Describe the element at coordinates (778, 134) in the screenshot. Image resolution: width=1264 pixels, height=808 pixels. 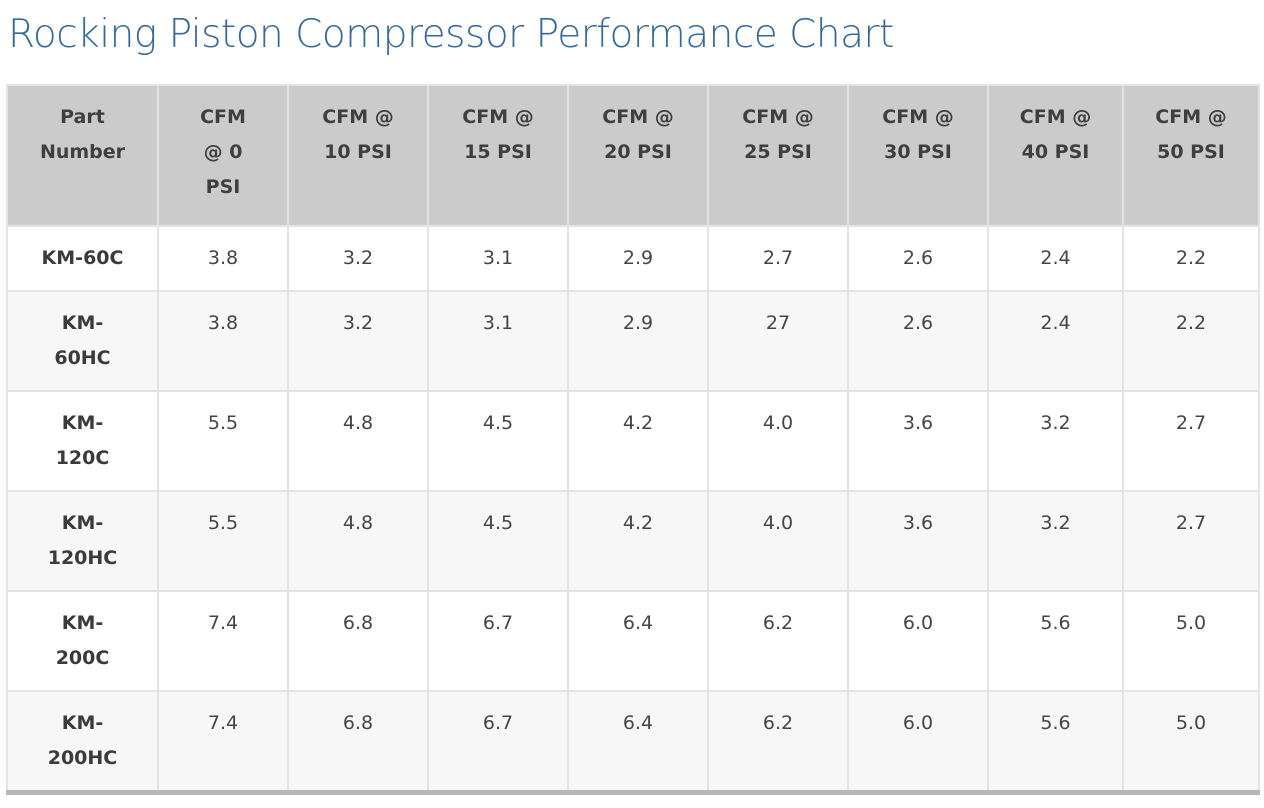
I see `column-header-label: CFM @ 25 PSI` at that location.